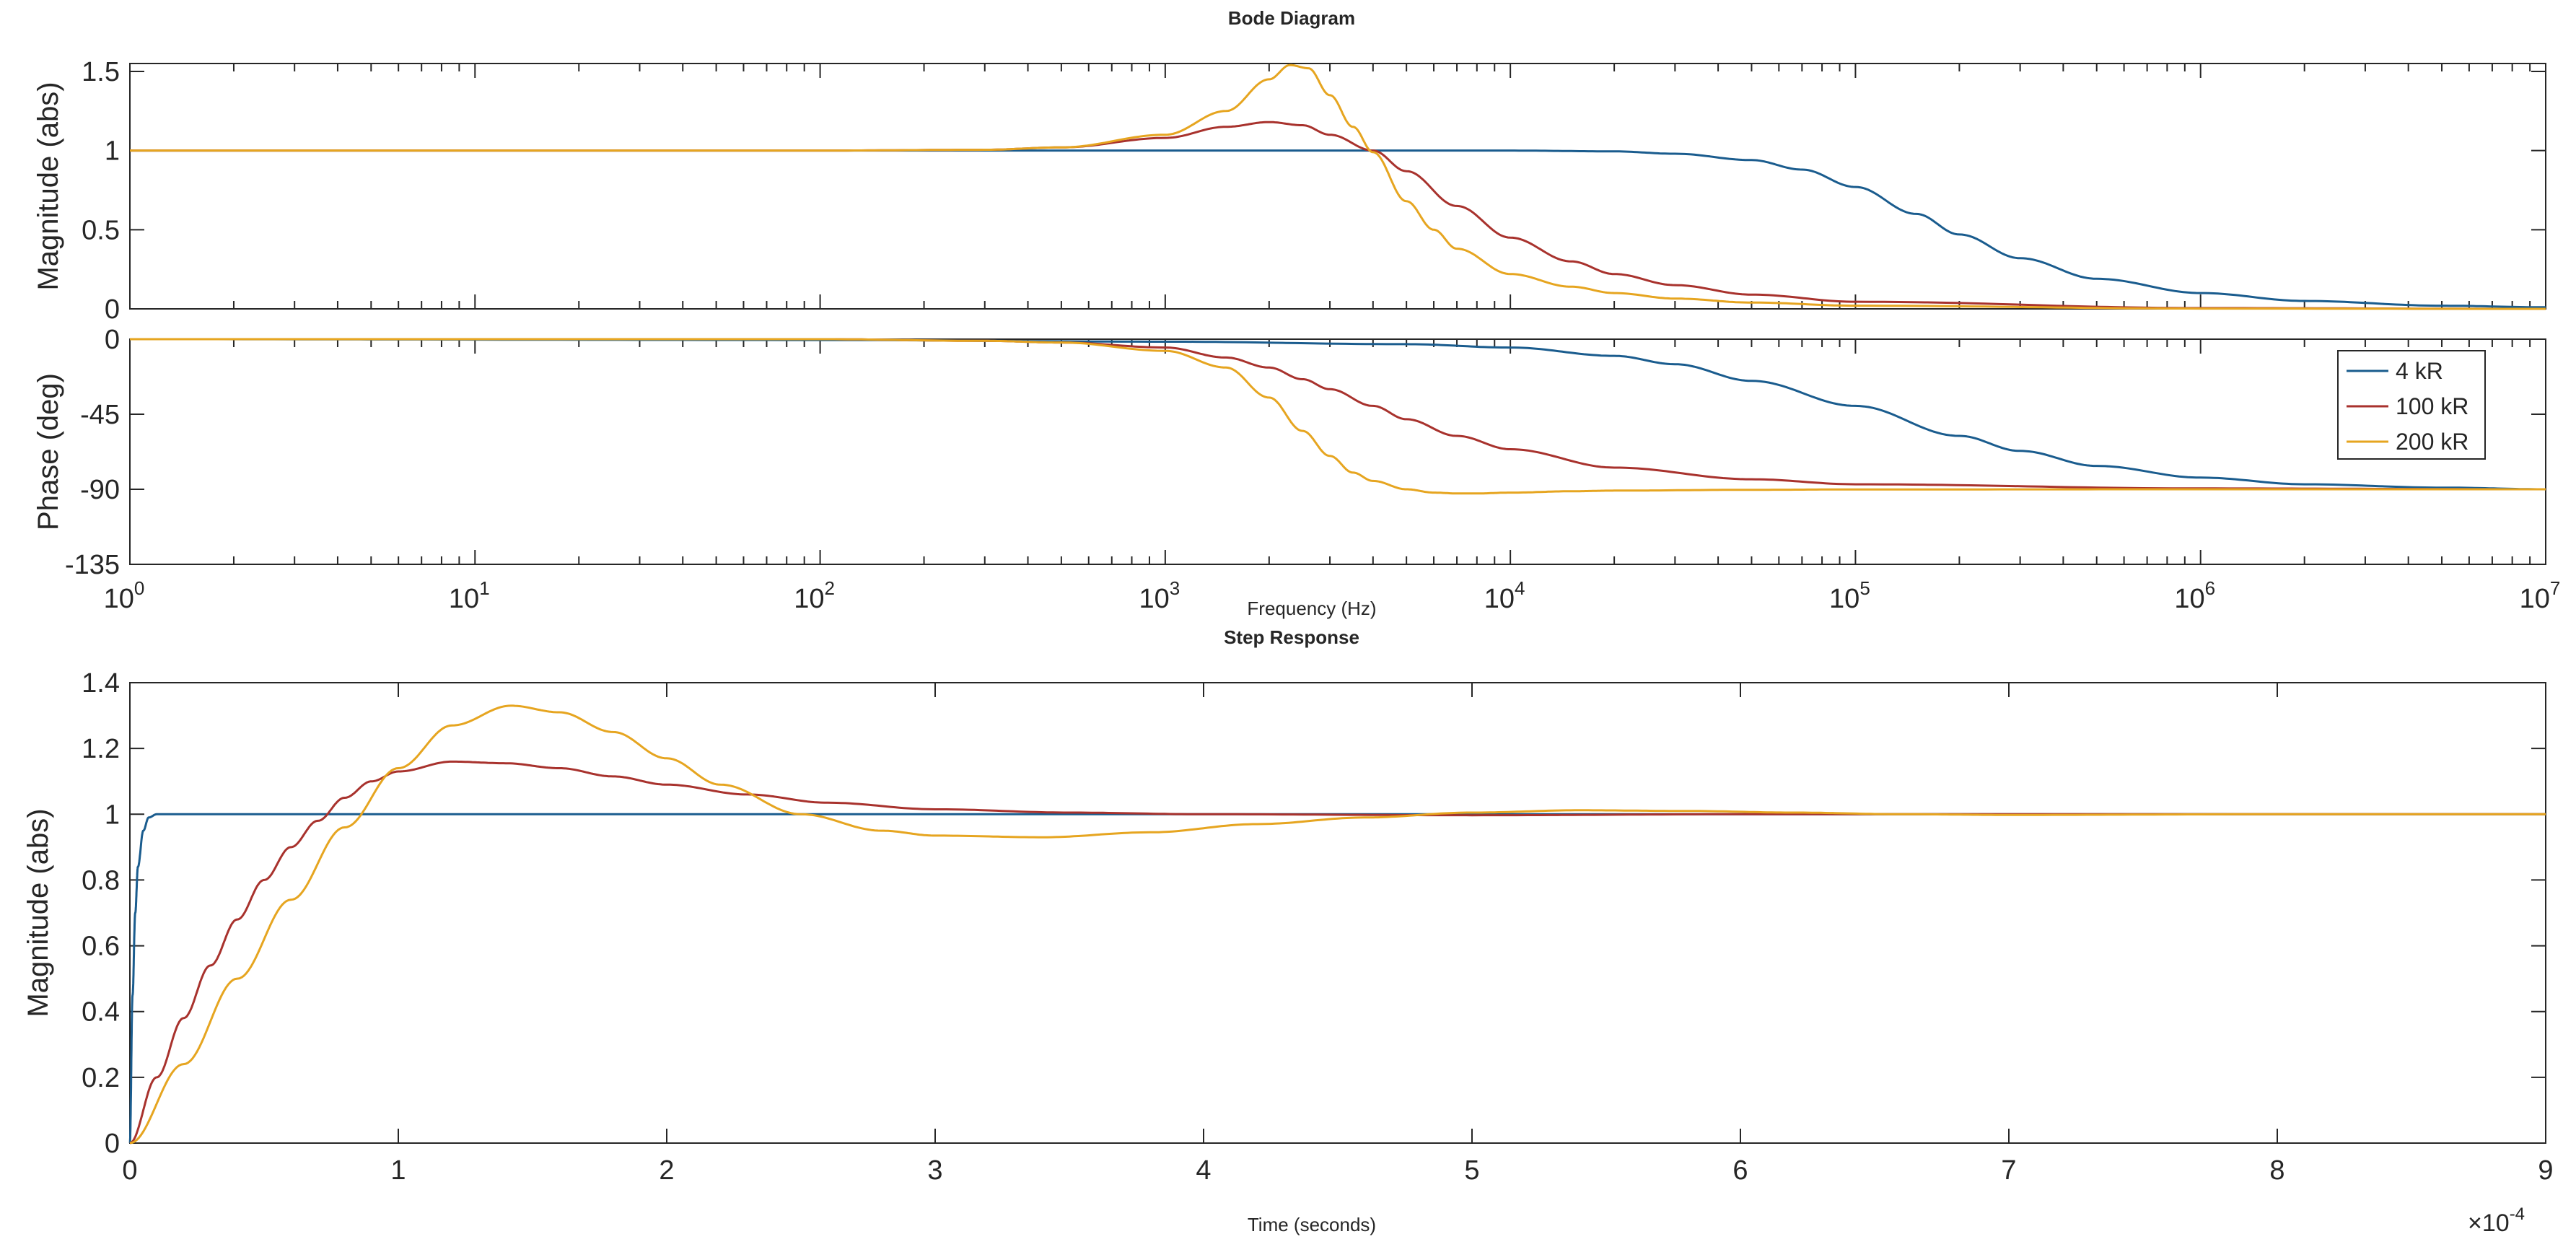 The width and height of the screenshot is (2576, 1260). Describe the element at coordinates (2210, 588) in the screenshot. I see `frequency-tick-exponent: 6` at that location.